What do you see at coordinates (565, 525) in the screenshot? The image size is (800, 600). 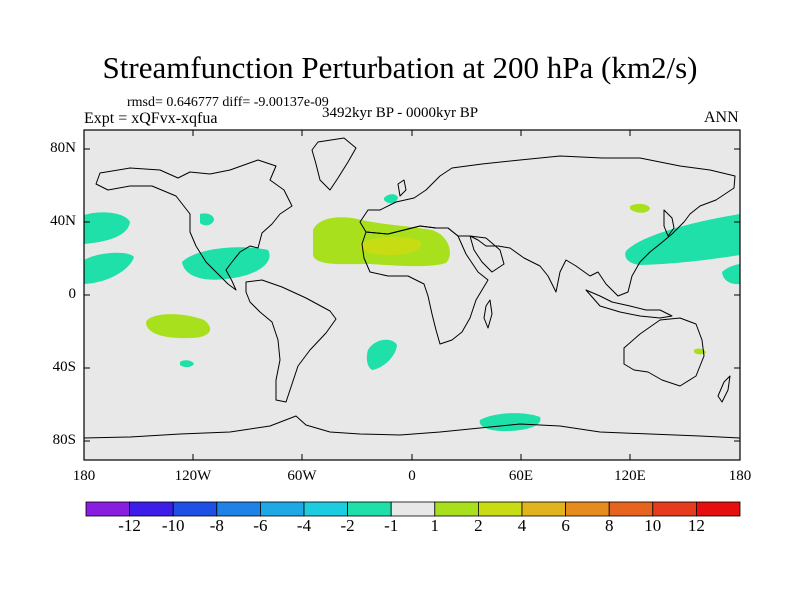 I see `colorbar-label-10: 6` at bounding box center [565, 525].